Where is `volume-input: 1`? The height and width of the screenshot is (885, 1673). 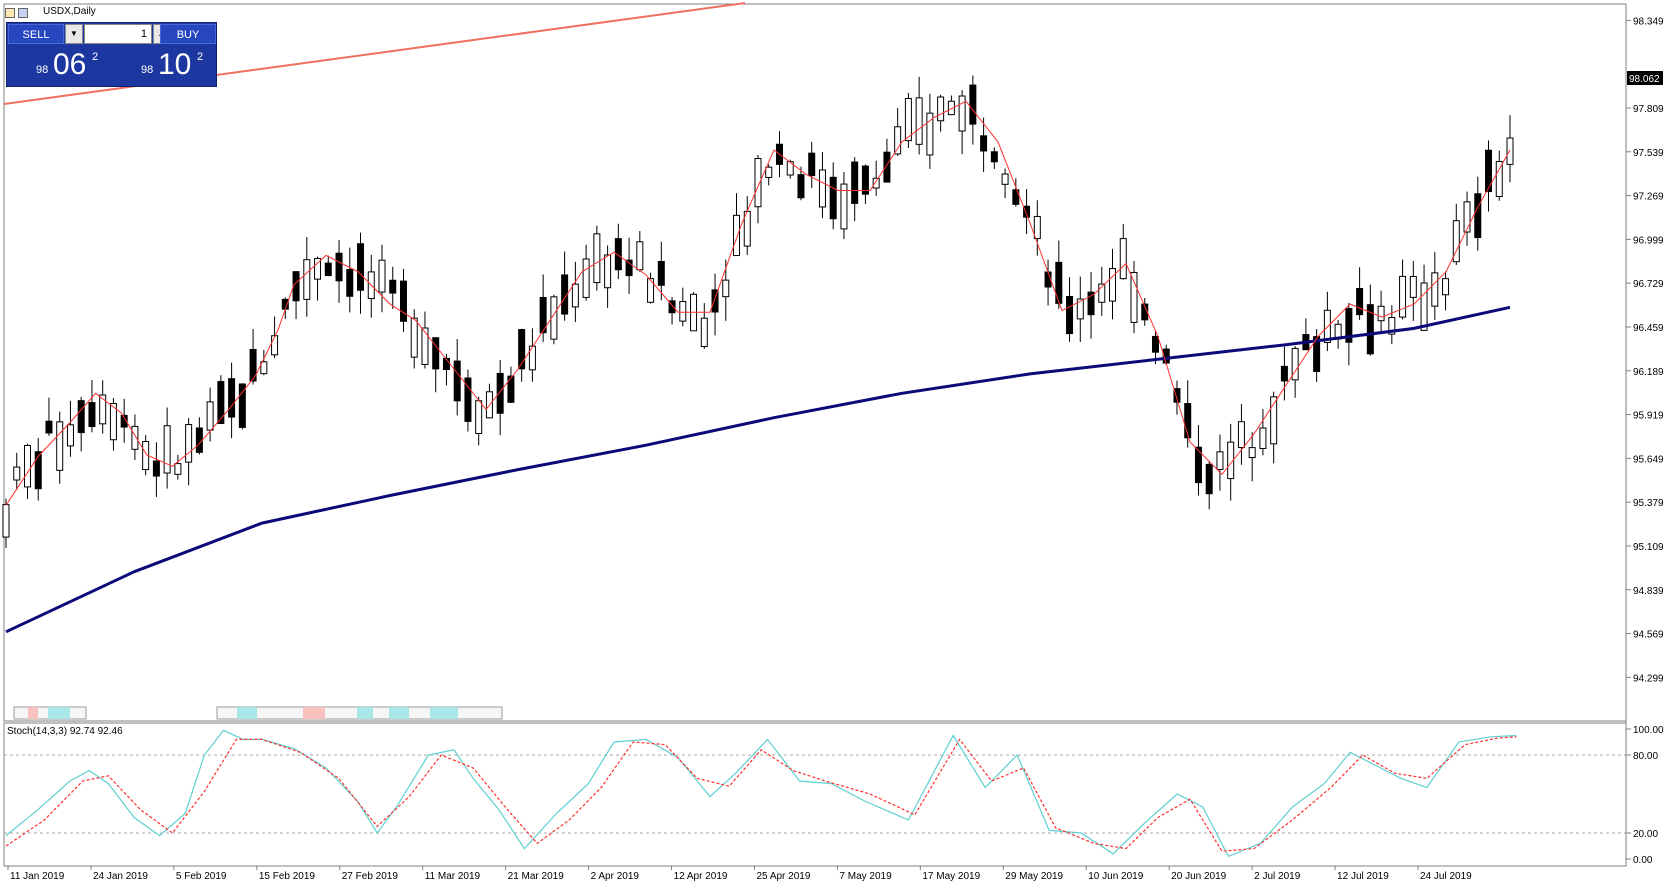
volume-input: 1 is located at coordinates (118, 34).